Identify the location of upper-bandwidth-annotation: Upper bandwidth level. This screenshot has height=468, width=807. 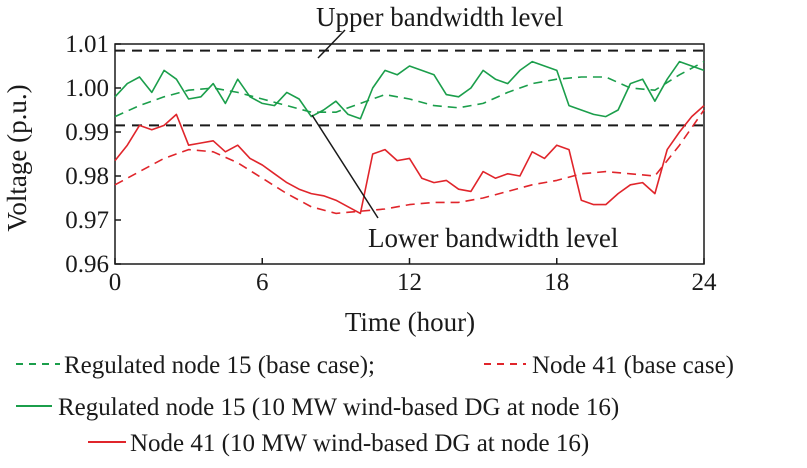
(439, 17).